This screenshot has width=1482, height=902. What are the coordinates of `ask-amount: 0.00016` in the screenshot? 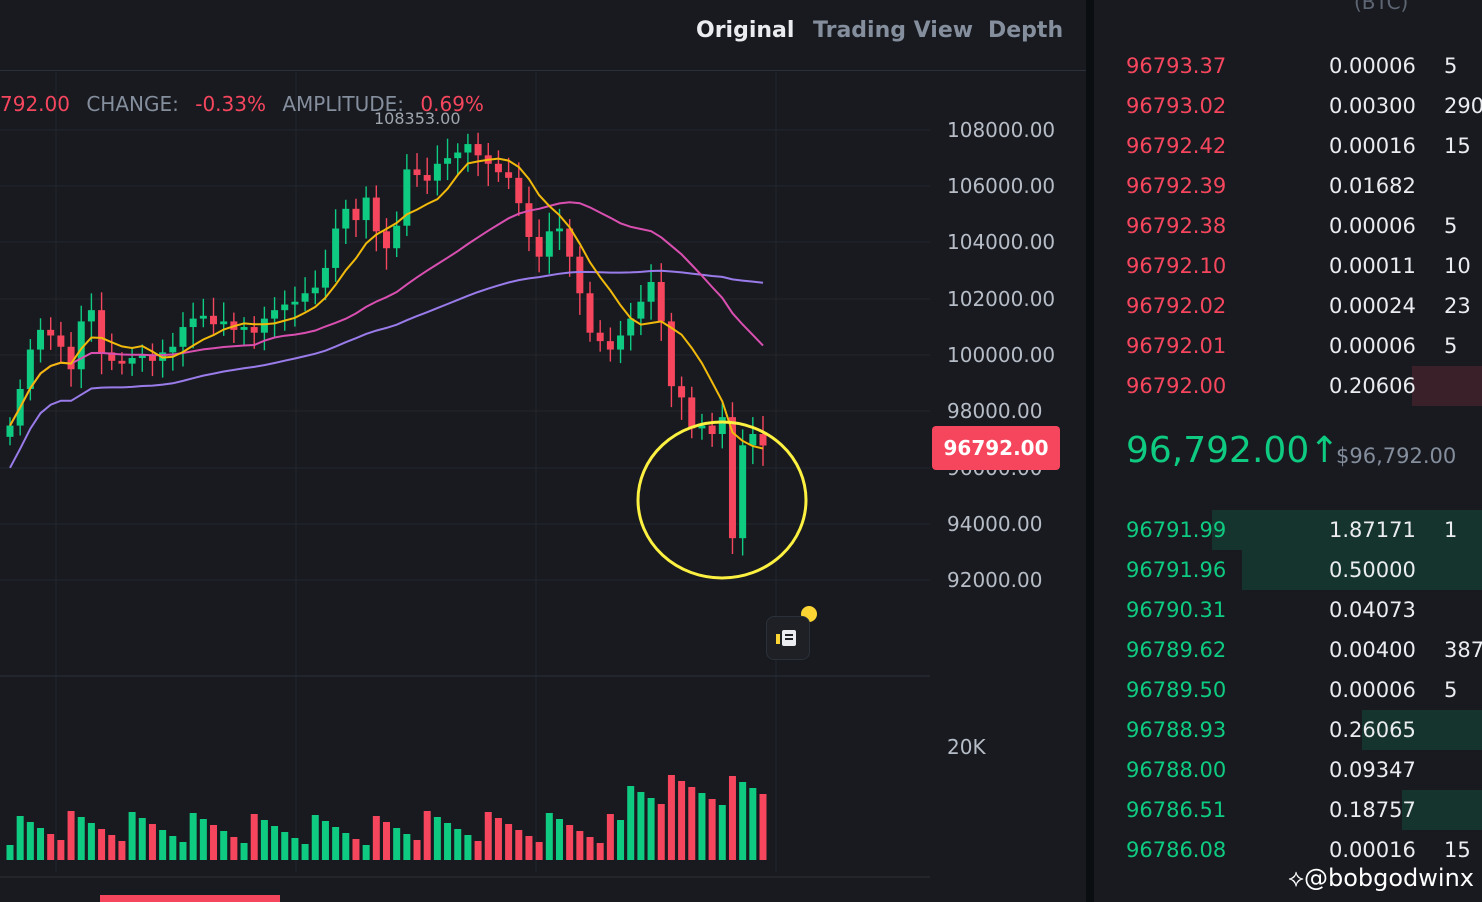 It's located at (1372, 146).